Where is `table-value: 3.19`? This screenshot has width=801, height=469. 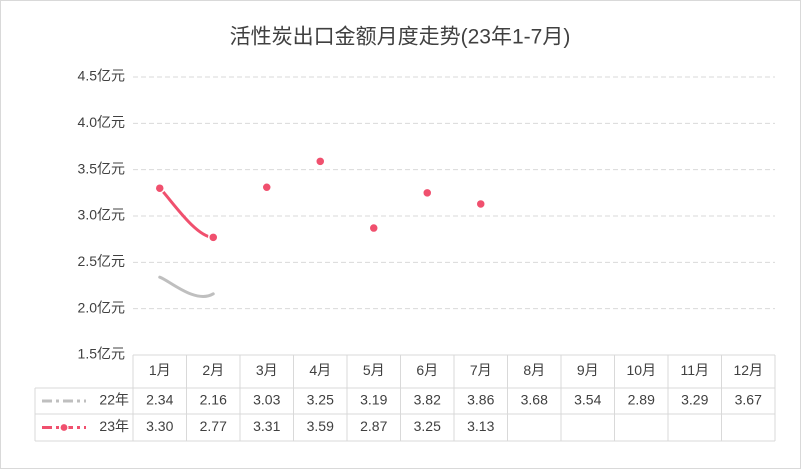 table-value: 3.19 is located at coordinates (373, 400).